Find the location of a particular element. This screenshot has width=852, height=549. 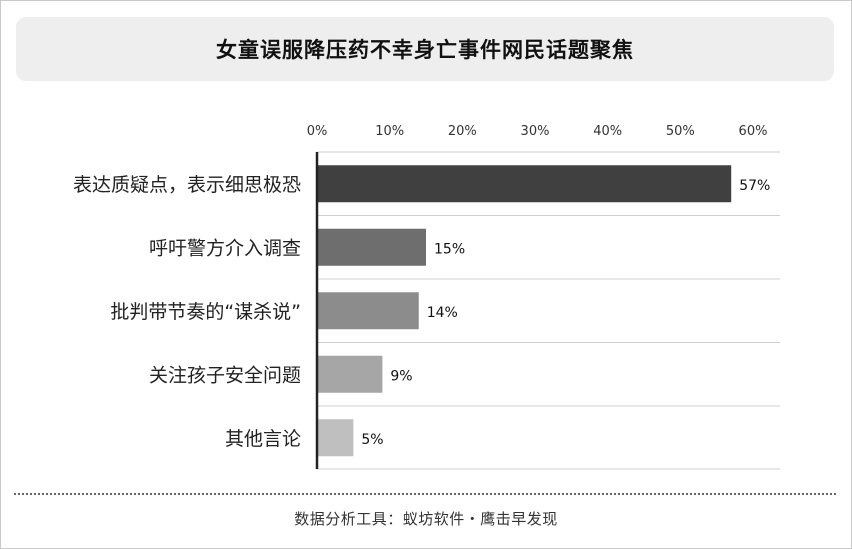

category-label: 批判带节奏的“谋杀说” is located at coordinates (205, 312).